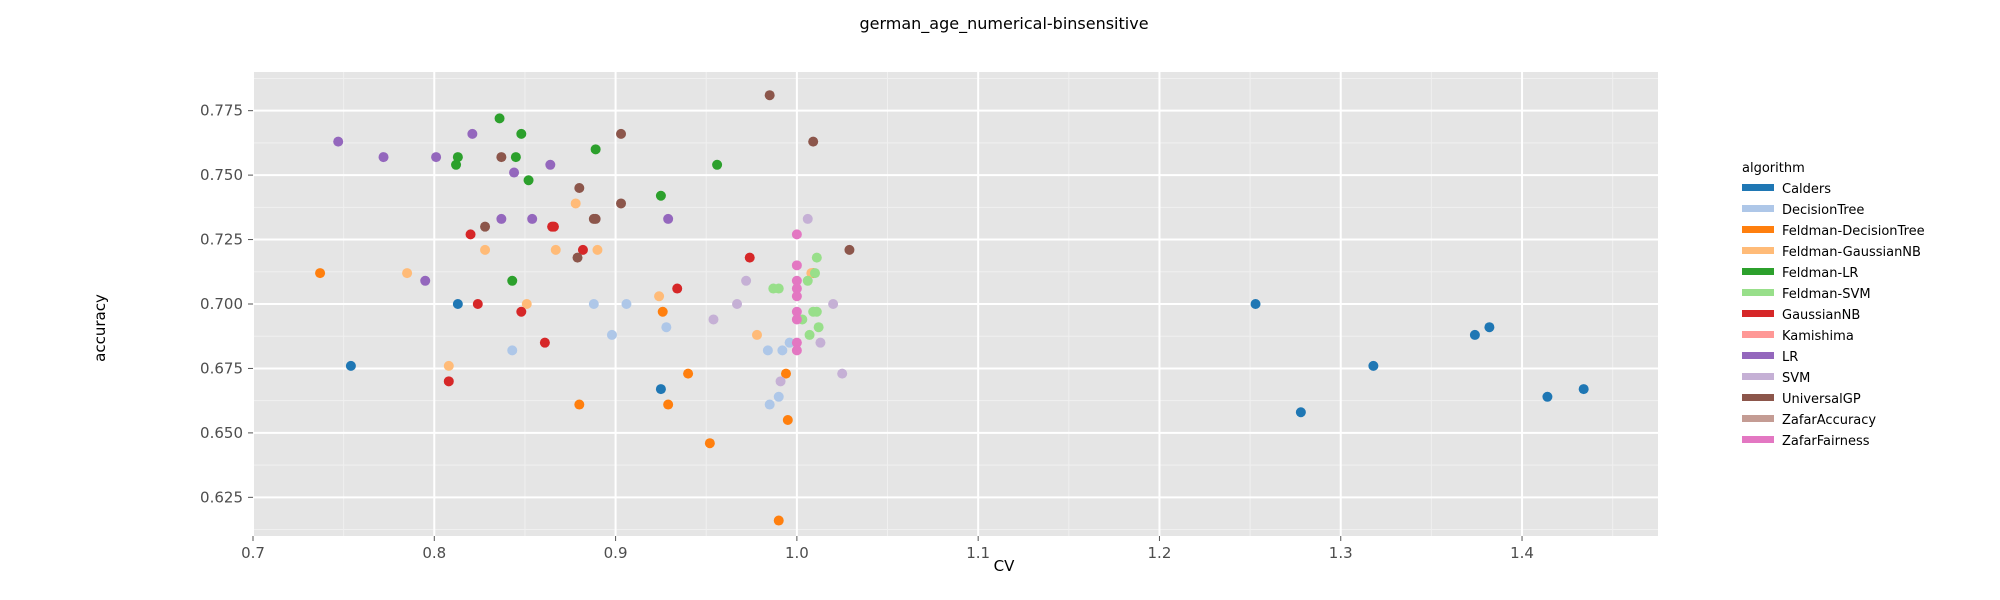  I want to click on x-tick-label: 0.7, so click(253, 553).